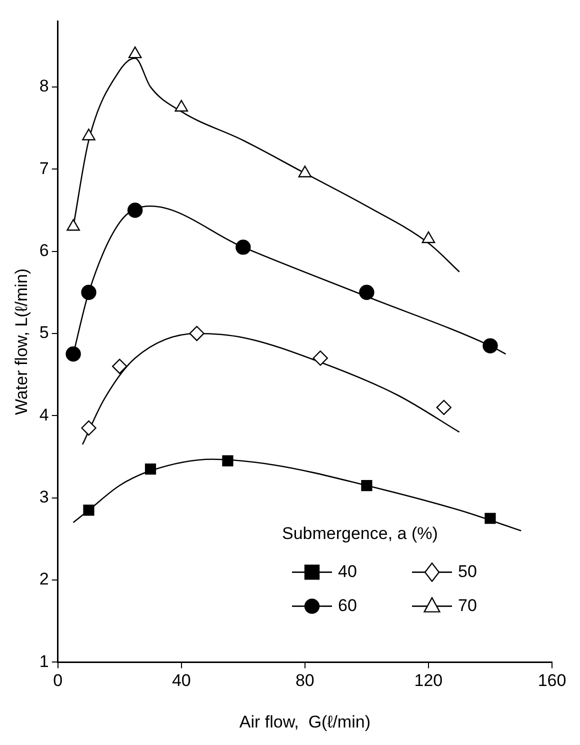 This screenshot has width=580, height=745. I want to click on y-tick-label: 4, so click(44, 414).